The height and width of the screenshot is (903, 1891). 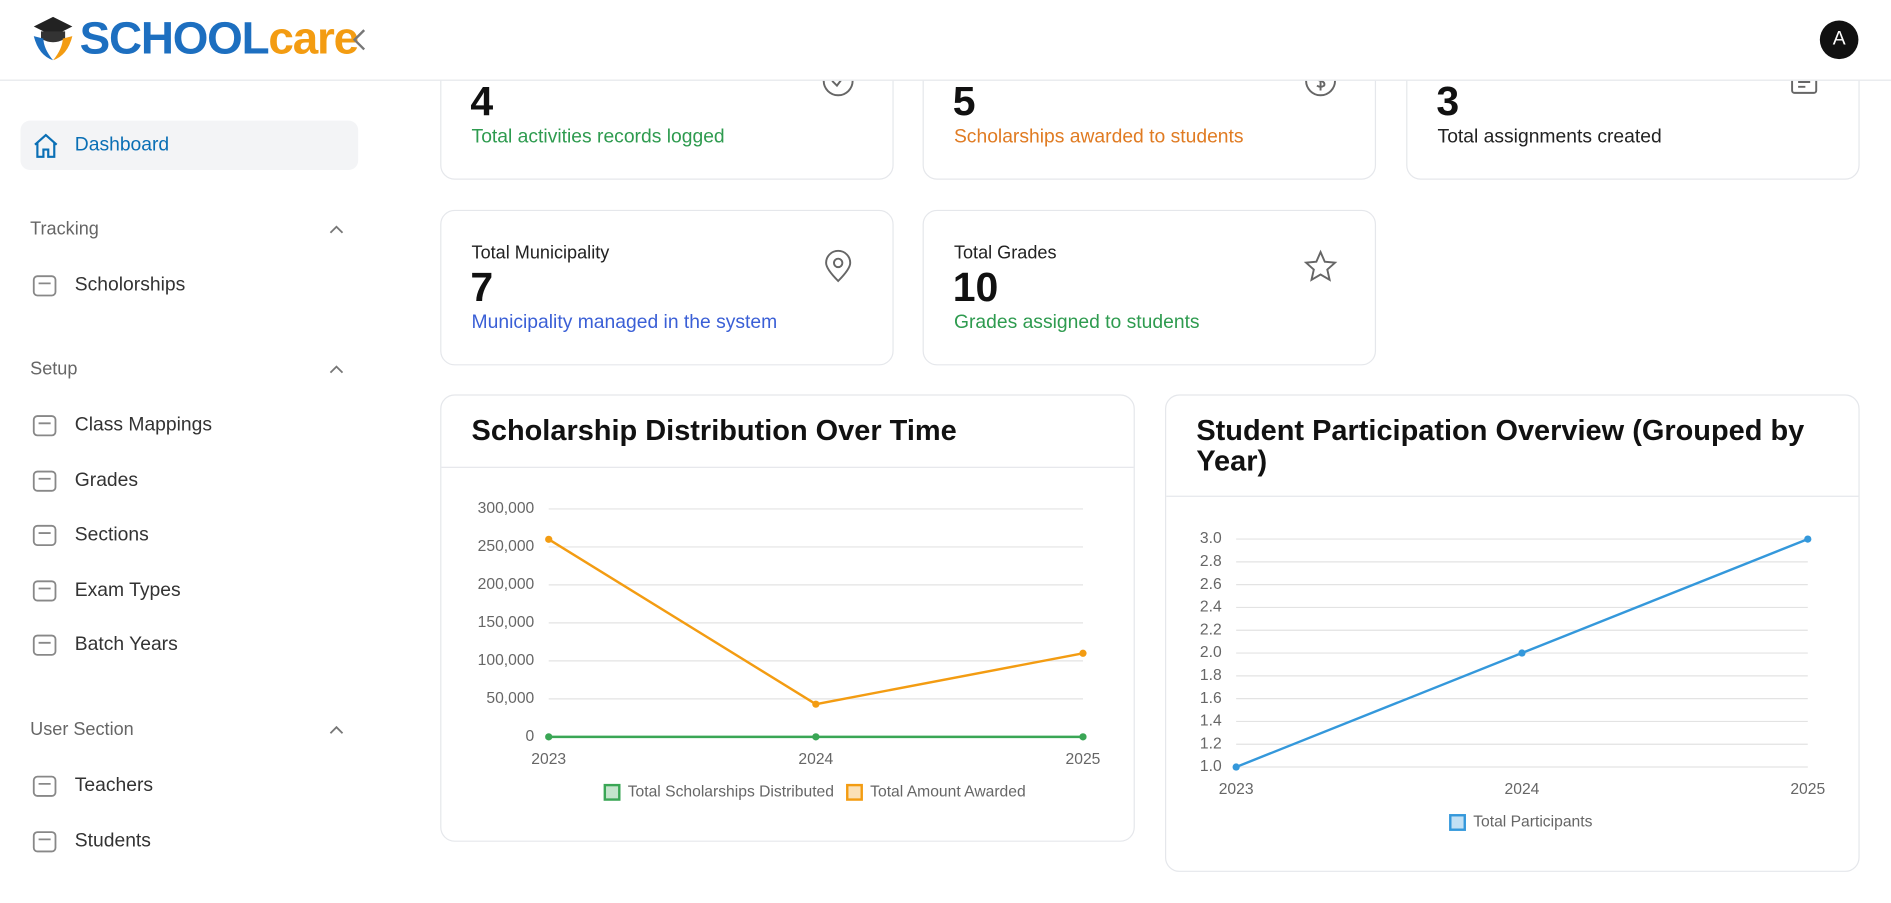 What do you see at coordinates (190, 536) in the screenshot?
I see `nav-item: Sections` at bounding box center [190, 536].